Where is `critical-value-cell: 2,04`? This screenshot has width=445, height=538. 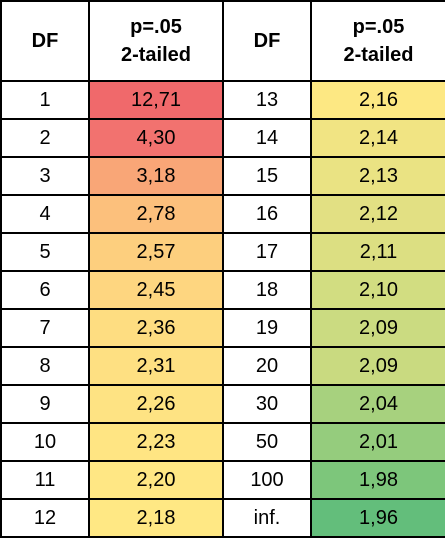
critical-value-cell: 2,04 is located at coordinates (377, 404).